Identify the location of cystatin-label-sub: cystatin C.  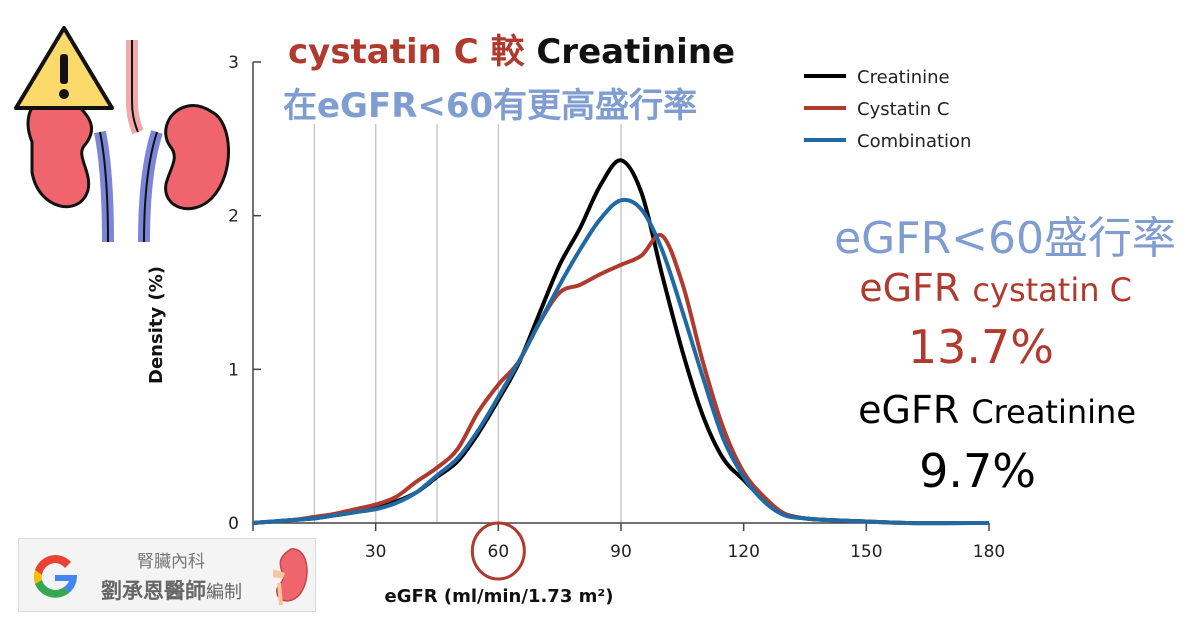
(1052, 290).